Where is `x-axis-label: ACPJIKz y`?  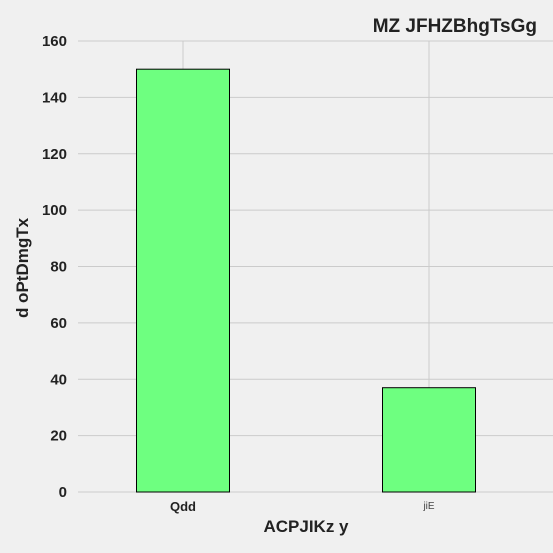
x-axis-label: ACPJIKz y is located at coordinates (306, 526).